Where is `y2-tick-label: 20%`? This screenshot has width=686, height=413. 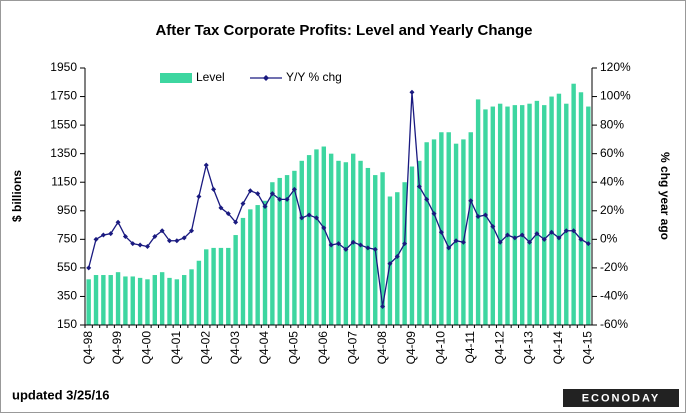
y2-tick-label: 20% is located at coordinates (612, 210).